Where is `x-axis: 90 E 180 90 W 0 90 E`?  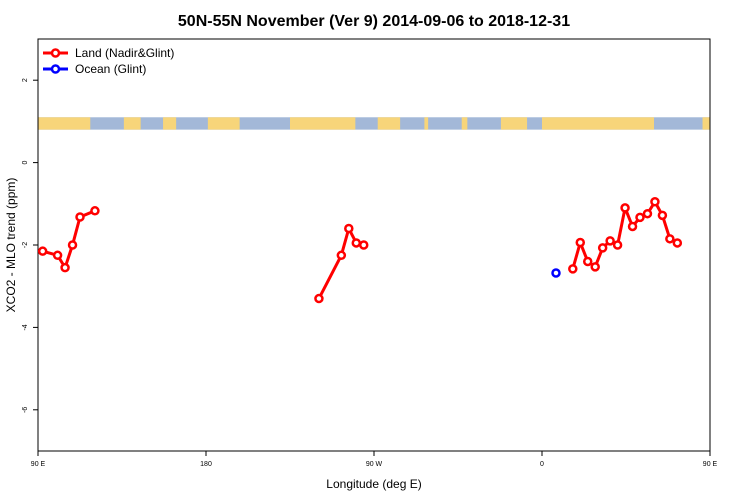
x-axis: 90 E 180 90 W 0 90 E is located at coordinates (374, 459).